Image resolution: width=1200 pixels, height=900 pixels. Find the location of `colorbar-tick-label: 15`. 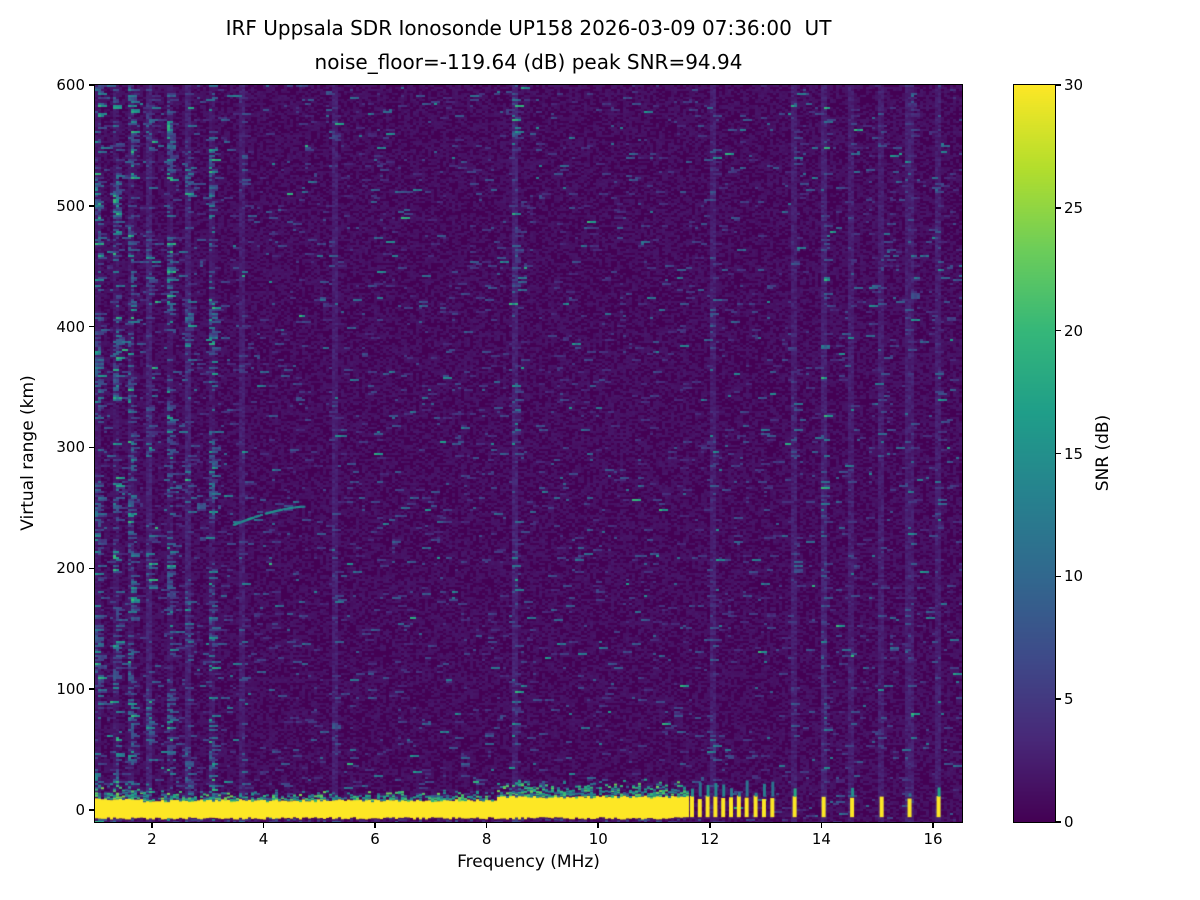

colorbar-tick-label: 15 is located at coordinates (1074, 453).